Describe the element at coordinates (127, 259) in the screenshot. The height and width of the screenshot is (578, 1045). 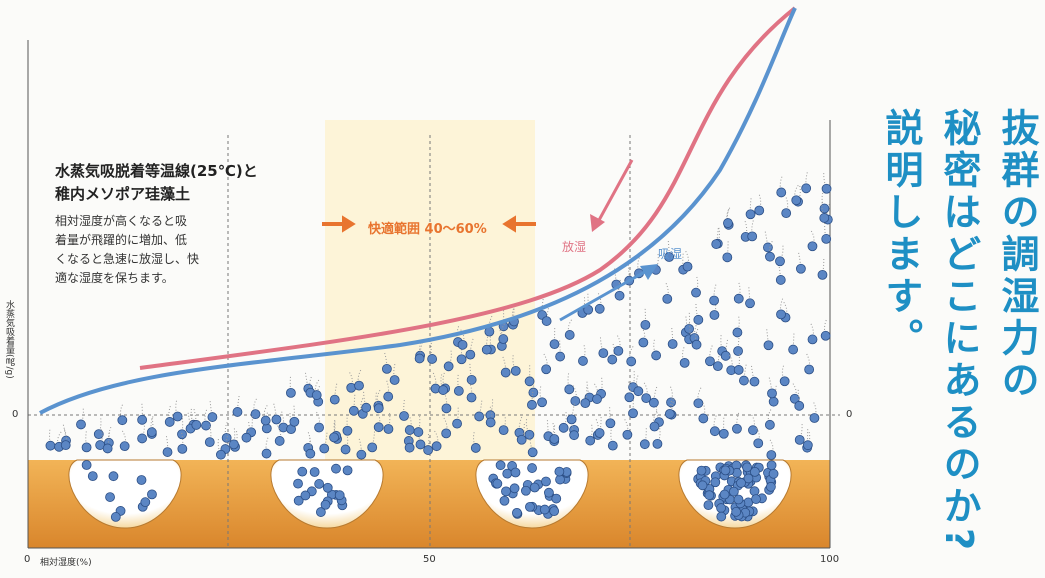
I see `description-line: くなると急速に放湿し、快` at that location.